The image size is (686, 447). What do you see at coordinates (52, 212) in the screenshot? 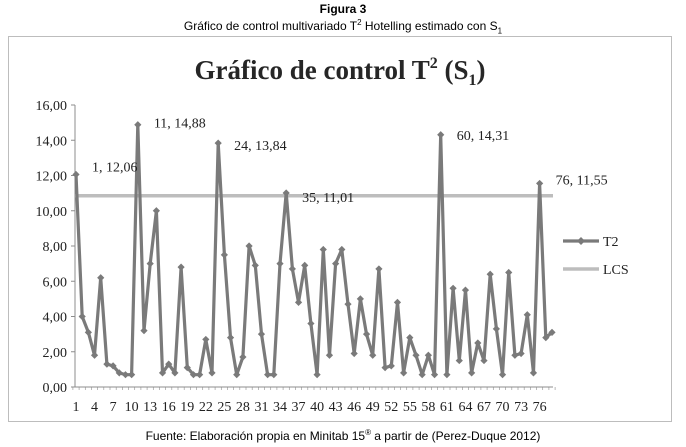
I see `y-tick-label: 10,00` at bounding box center [52, 212].